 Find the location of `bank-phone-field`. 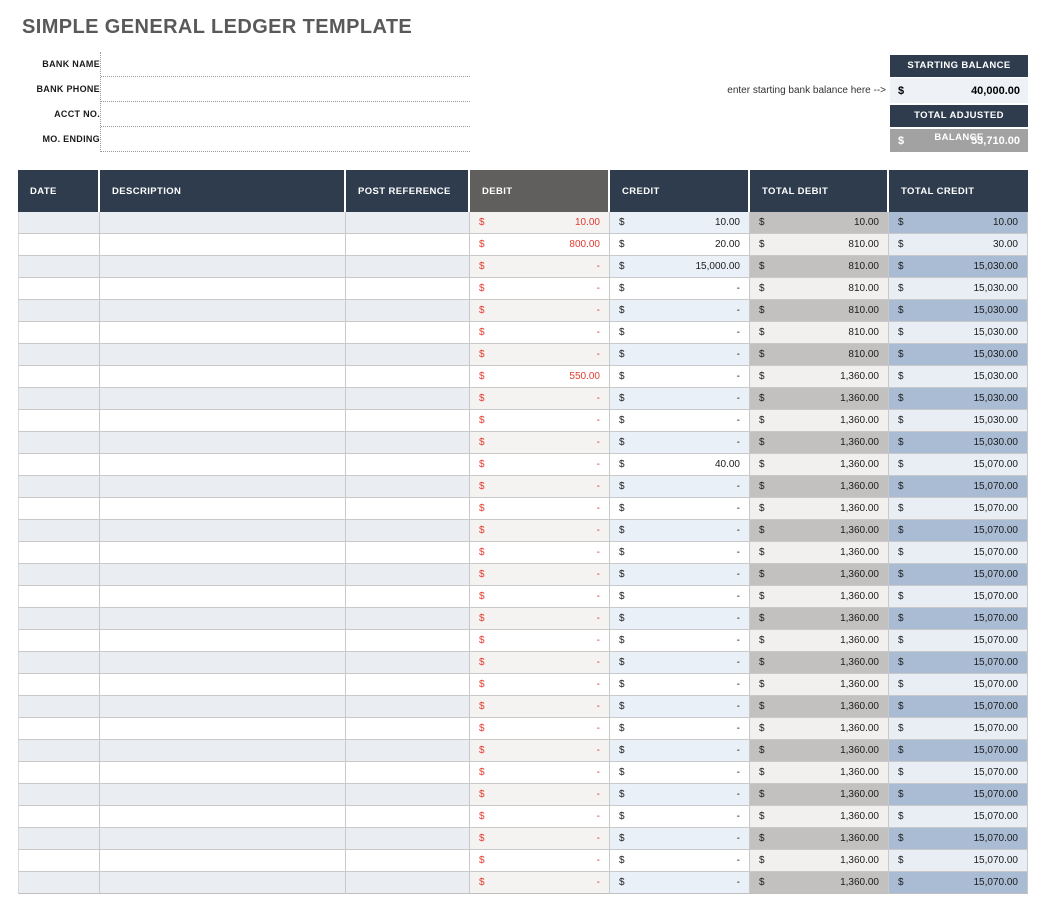

bank-phone-field is located at coordinates (285, 89).